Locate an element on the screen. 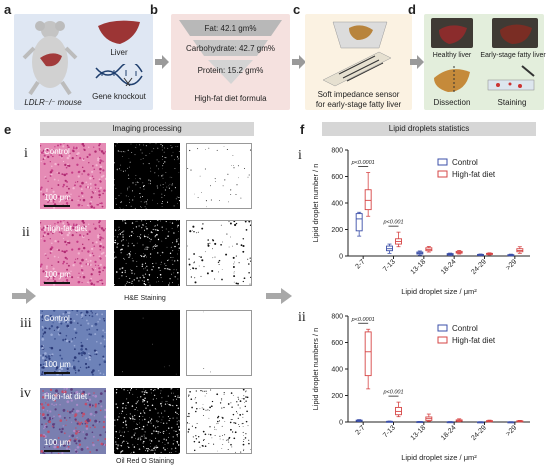  arrow-right-icon is located at coordinates (299, 62).